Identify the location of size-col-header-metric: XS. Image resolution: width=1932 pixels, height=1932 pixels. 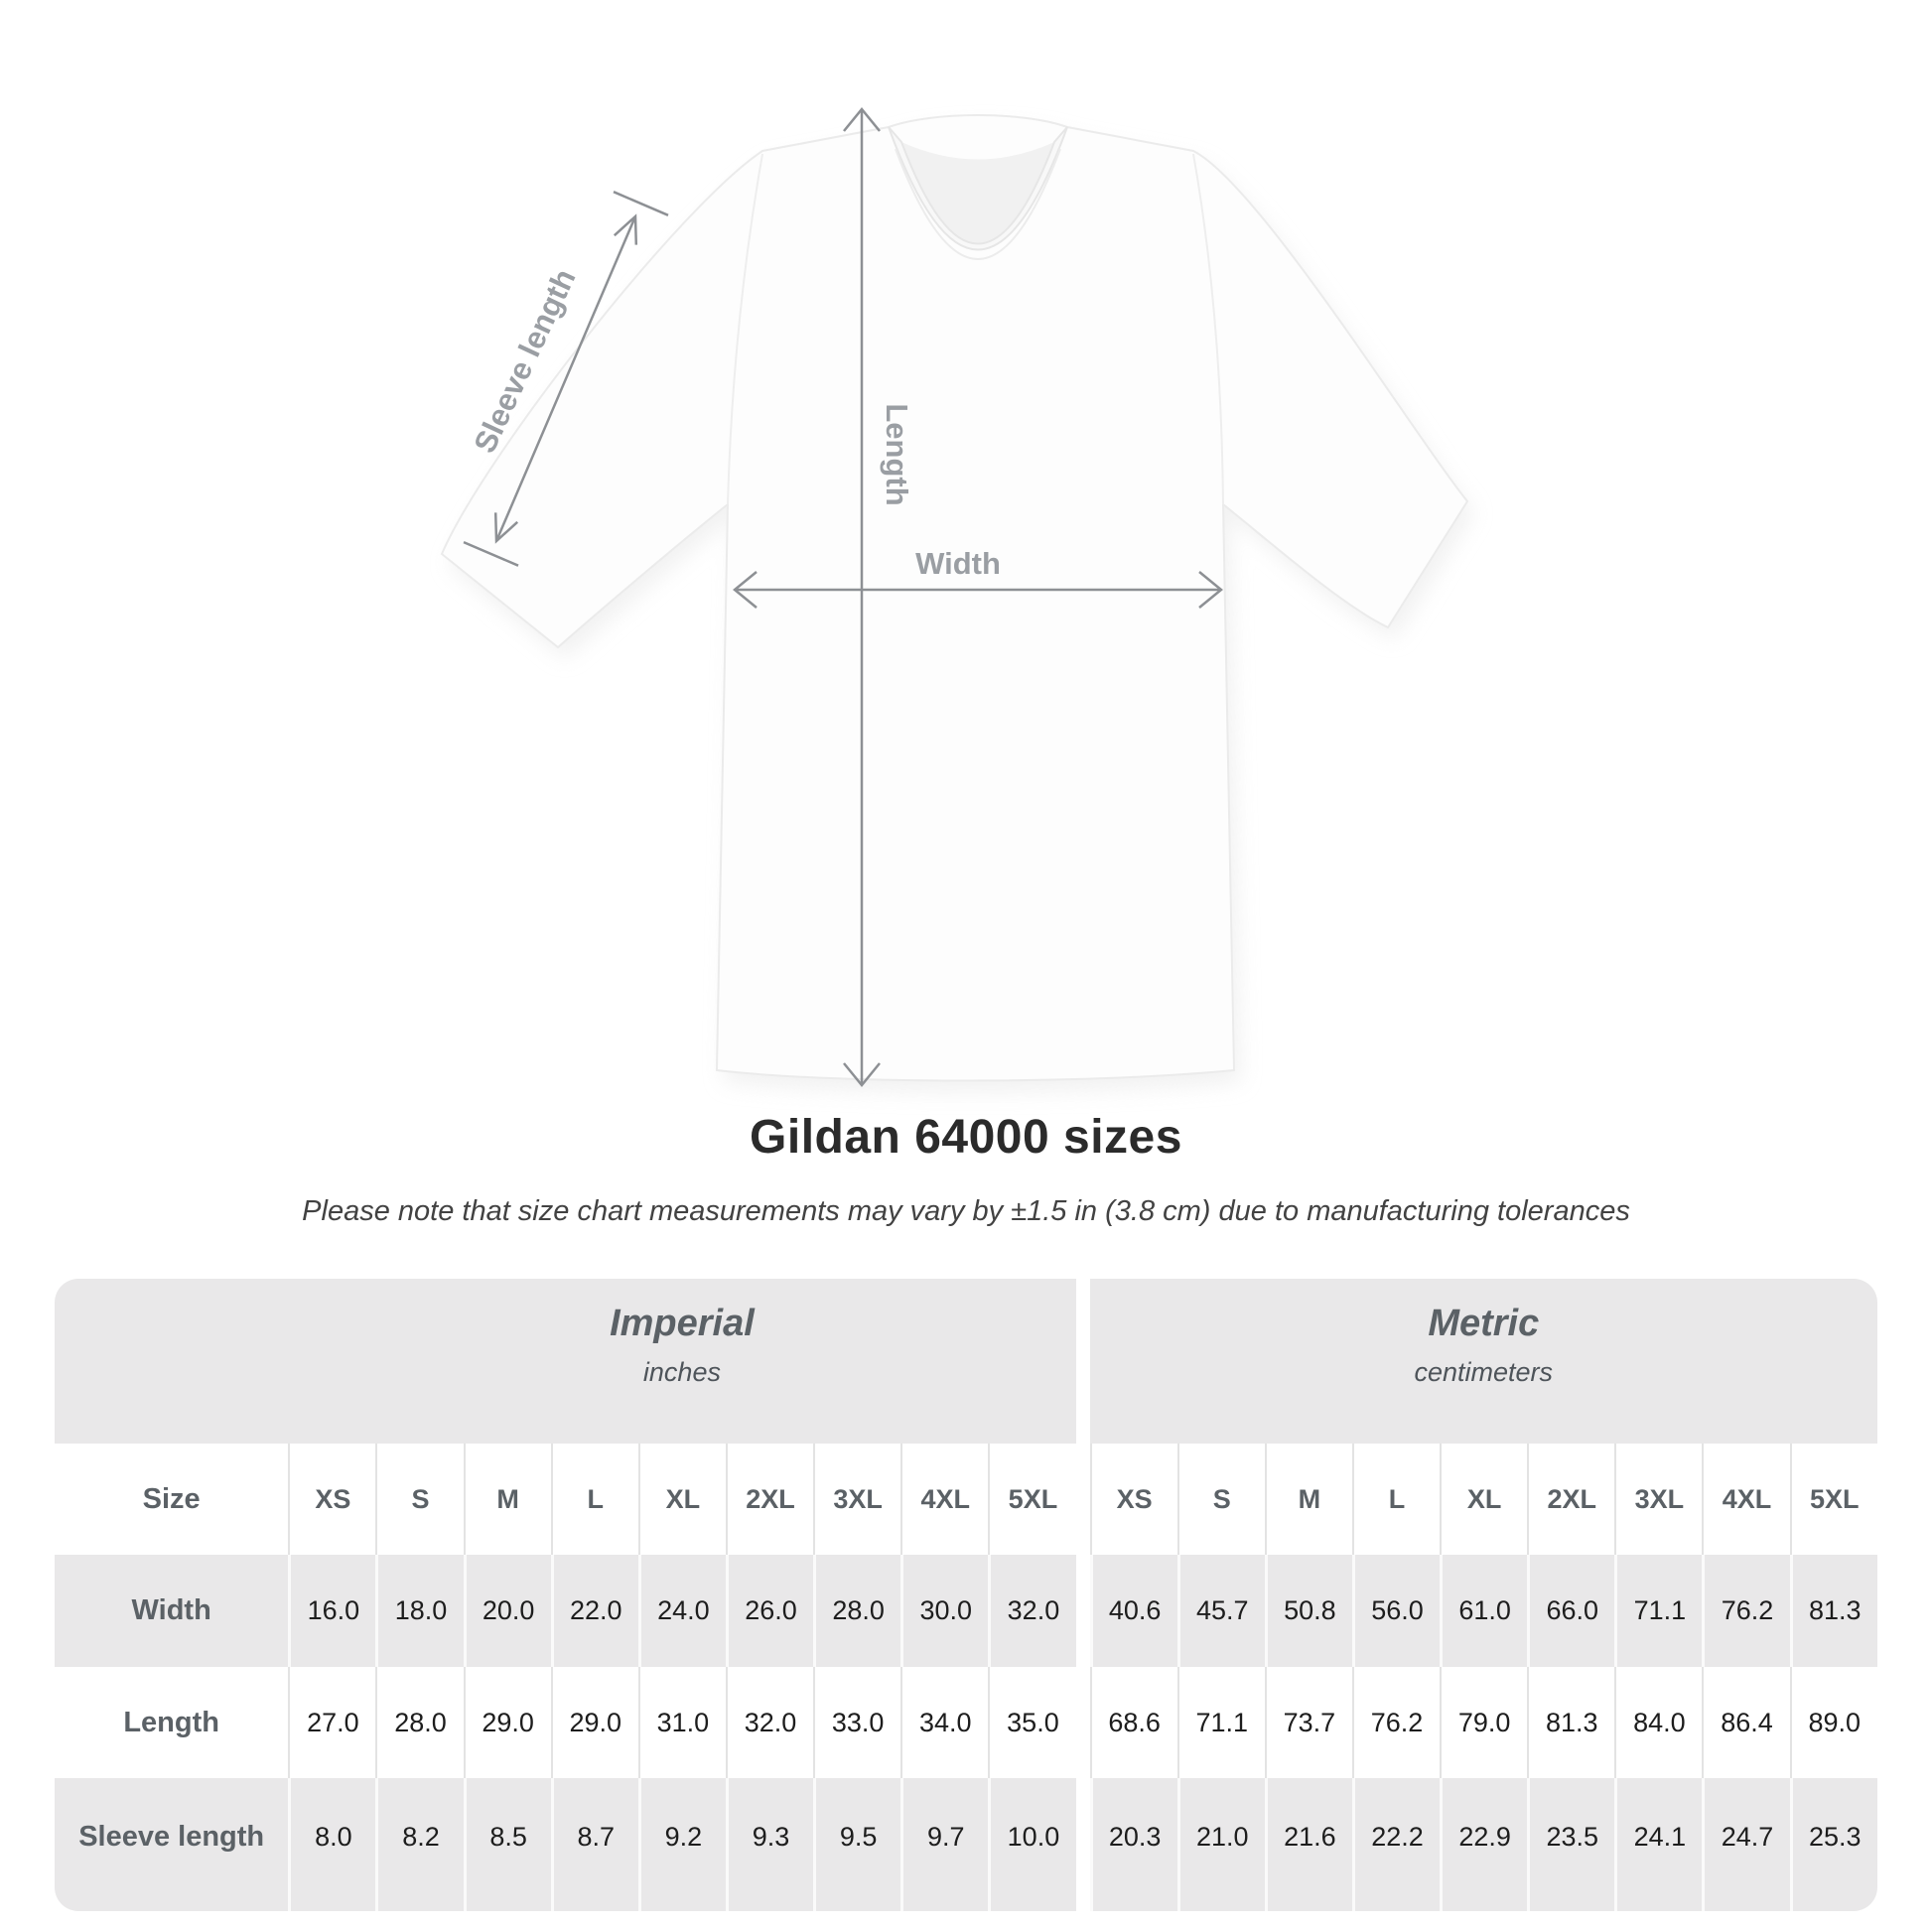
(1133, 1499).